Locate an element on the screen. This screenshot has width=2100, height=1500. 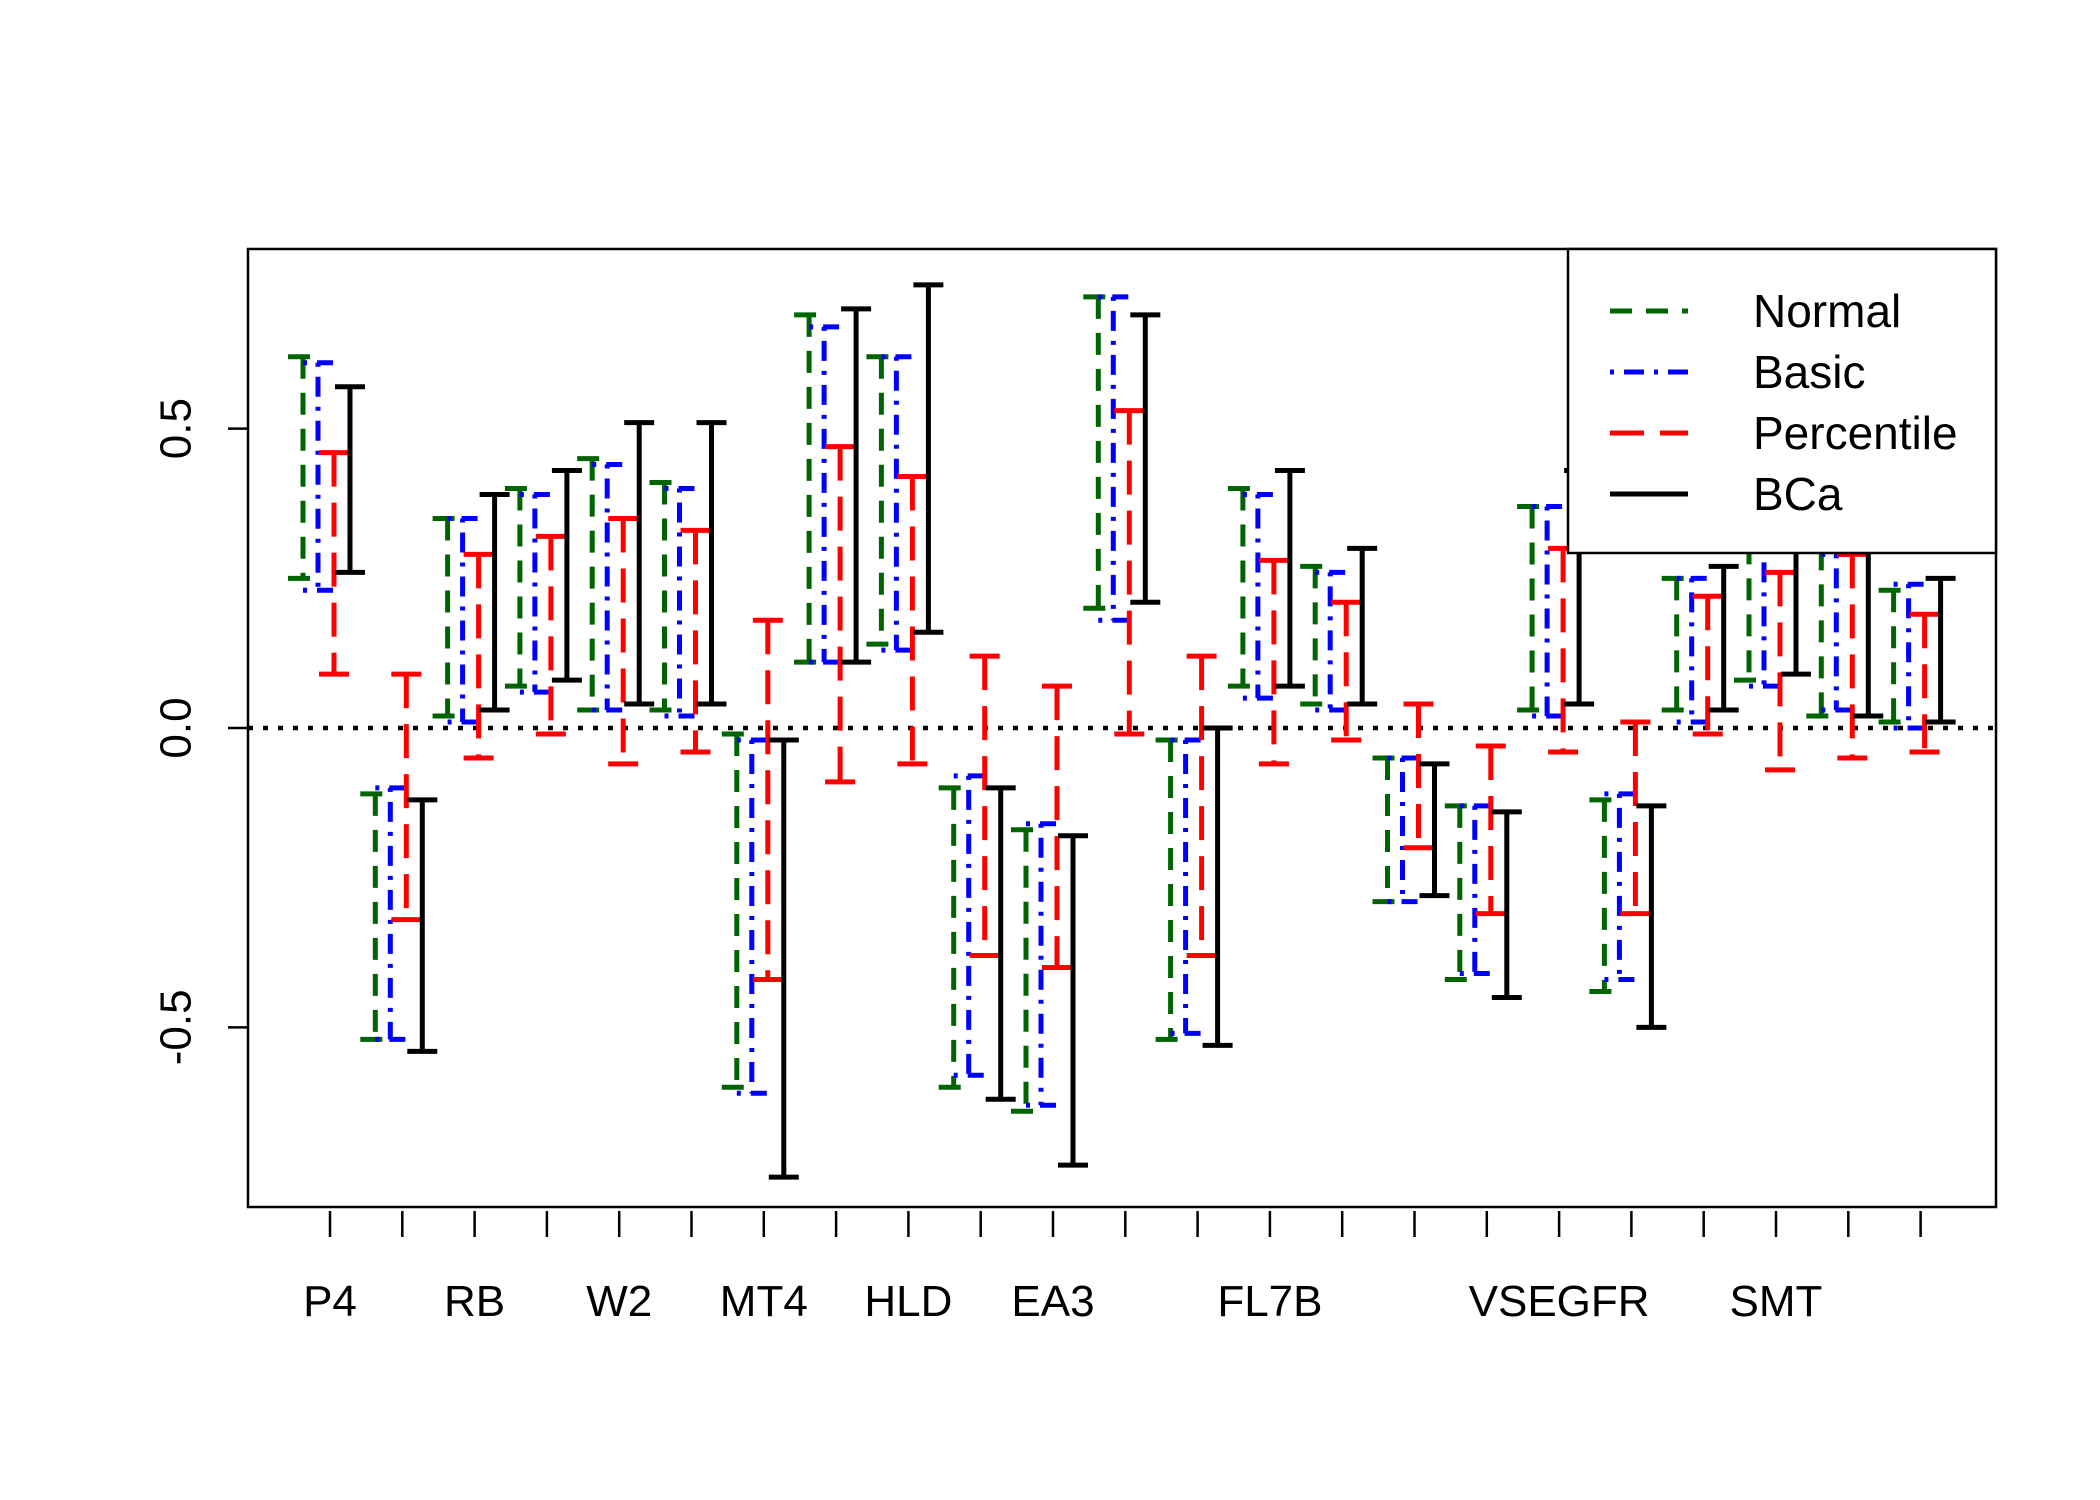
x-tick-label: VSEGFR is located at coordinates (1559, 1301).